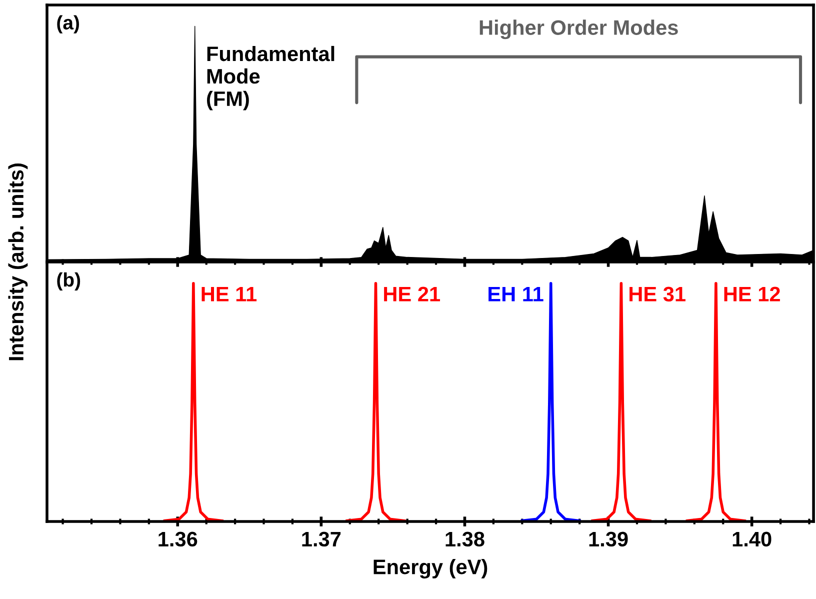  Describe the element at coordinates (68, 281) in the screenshot. I see `annotation: (b)` at that location.